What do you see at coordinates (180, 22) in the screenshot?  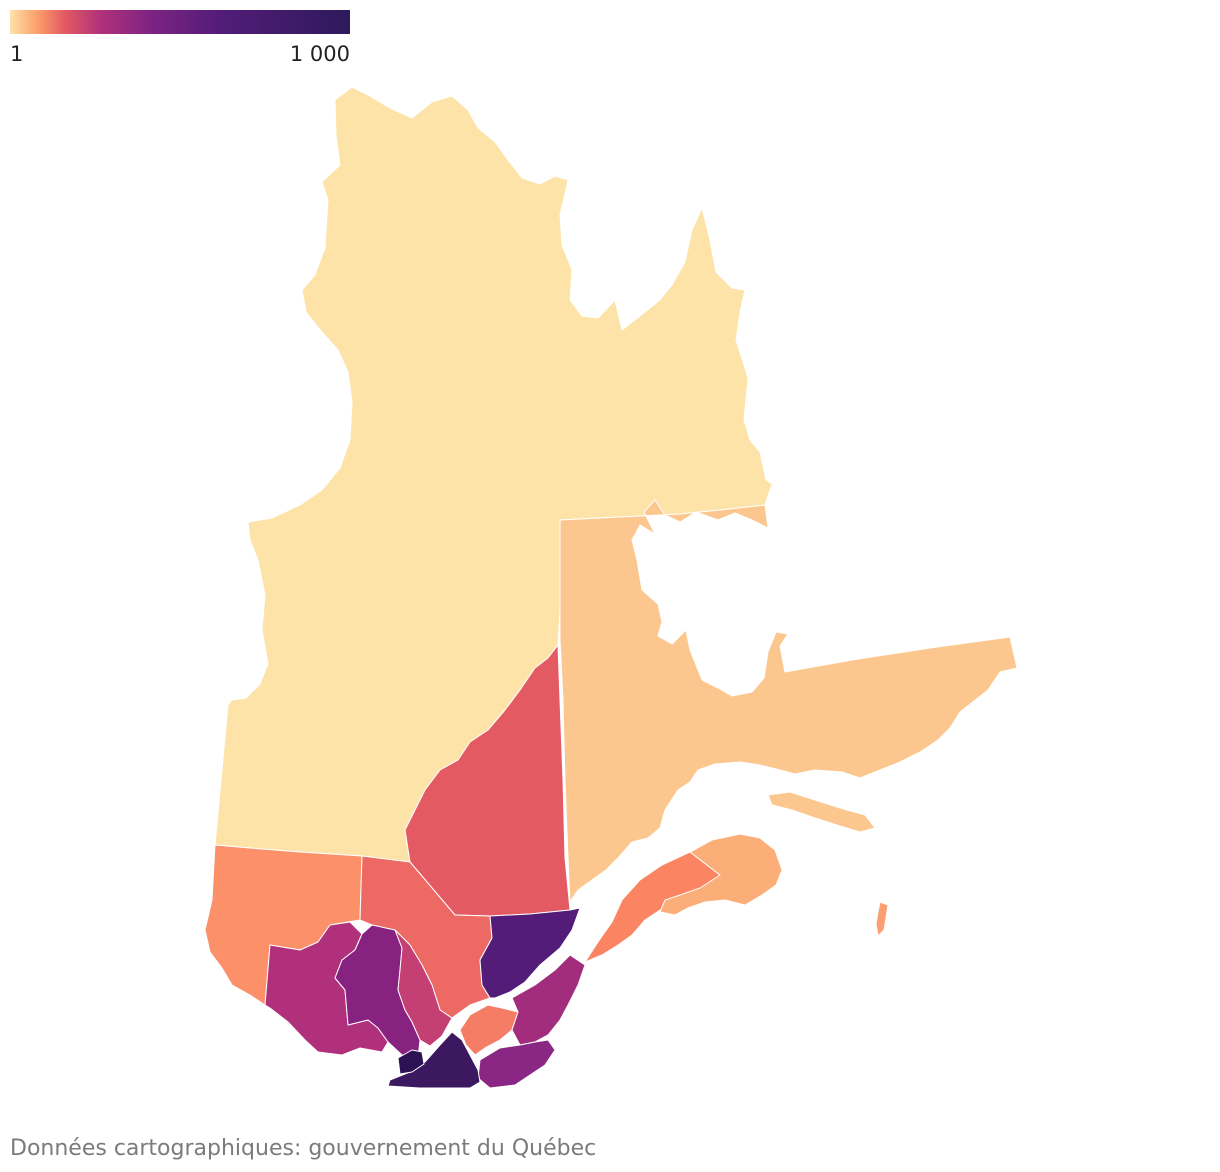 I see `color-scale-bar` at bounding box center [180, 22].